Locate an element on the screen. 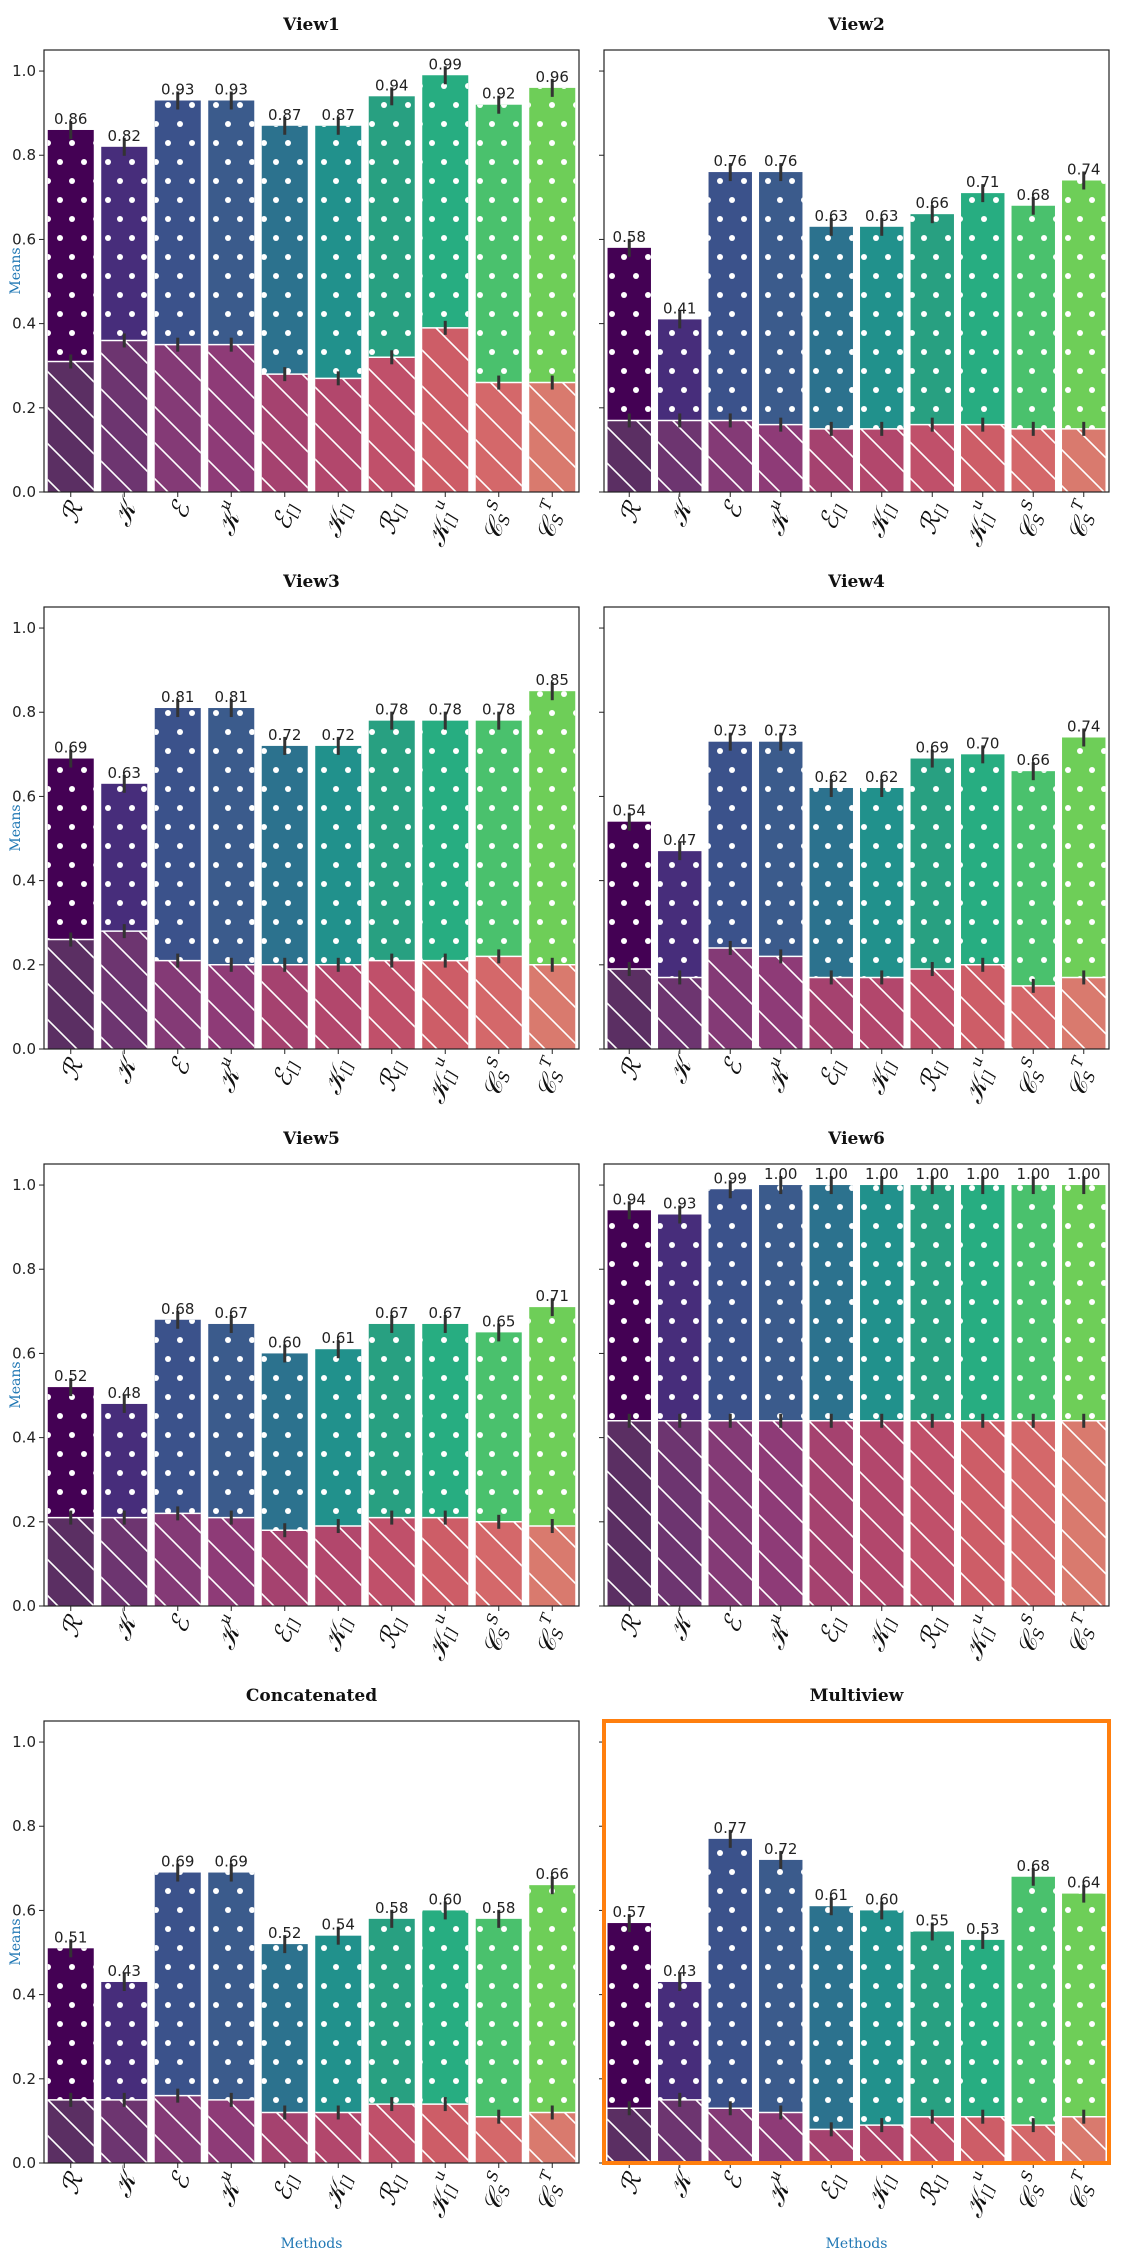 The width and height of the screenshot is (1121, 2260). bar-value-label: 0.41 is located at coordinates (679, 308).